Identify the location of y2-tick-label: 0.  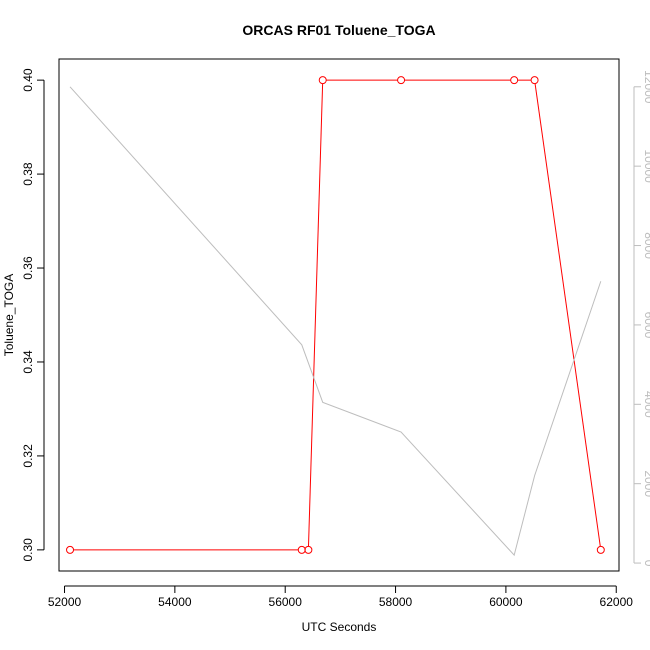
(646, 563).